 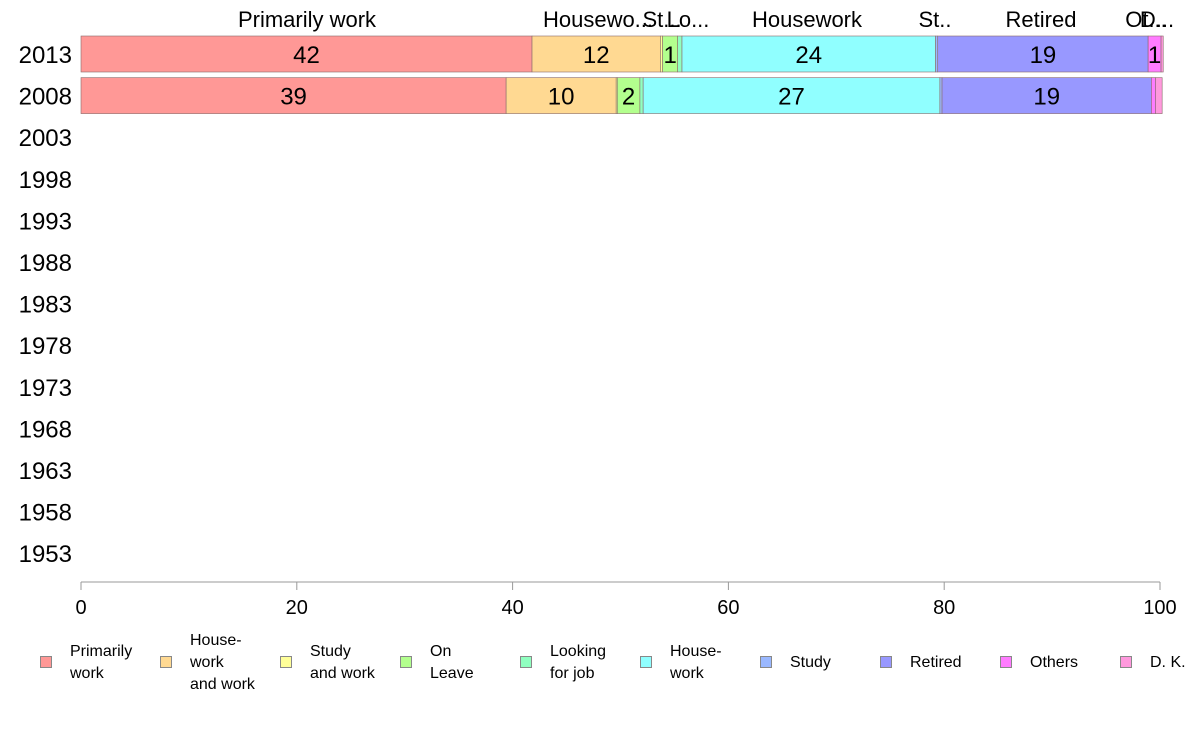 I want to click on y-tick-label: 2008, so click(x=45, y=97).